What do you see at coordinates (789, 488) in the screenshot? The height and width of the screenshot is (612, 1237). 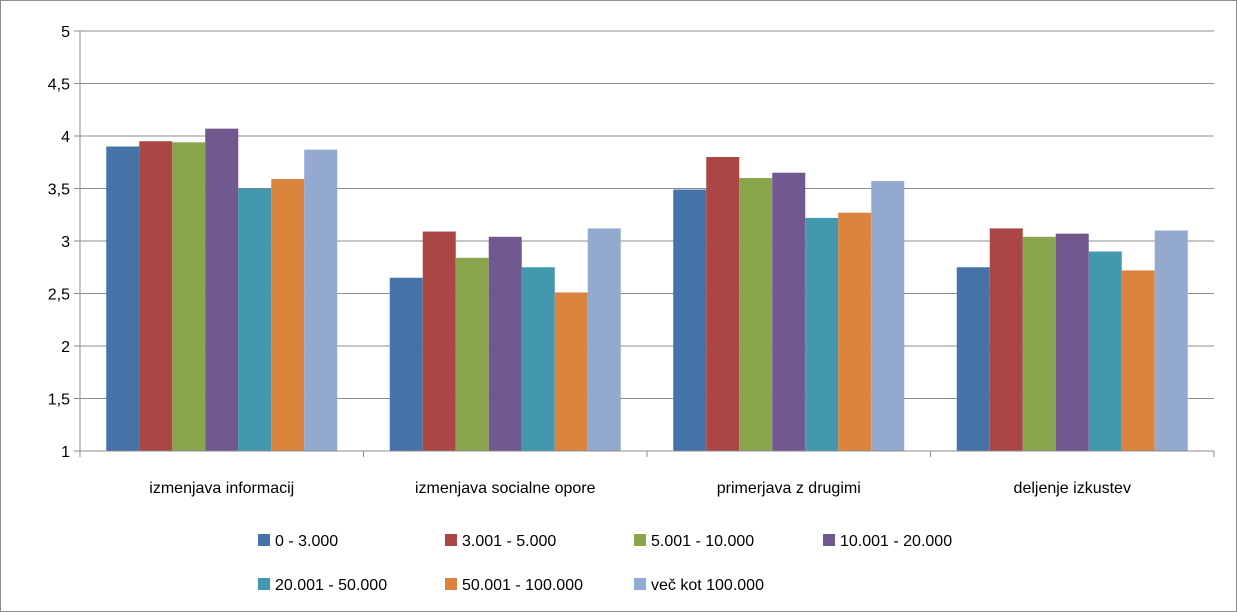 I see `x-tick-label: primerjava z drugimi` at bounding box center [789, 488].